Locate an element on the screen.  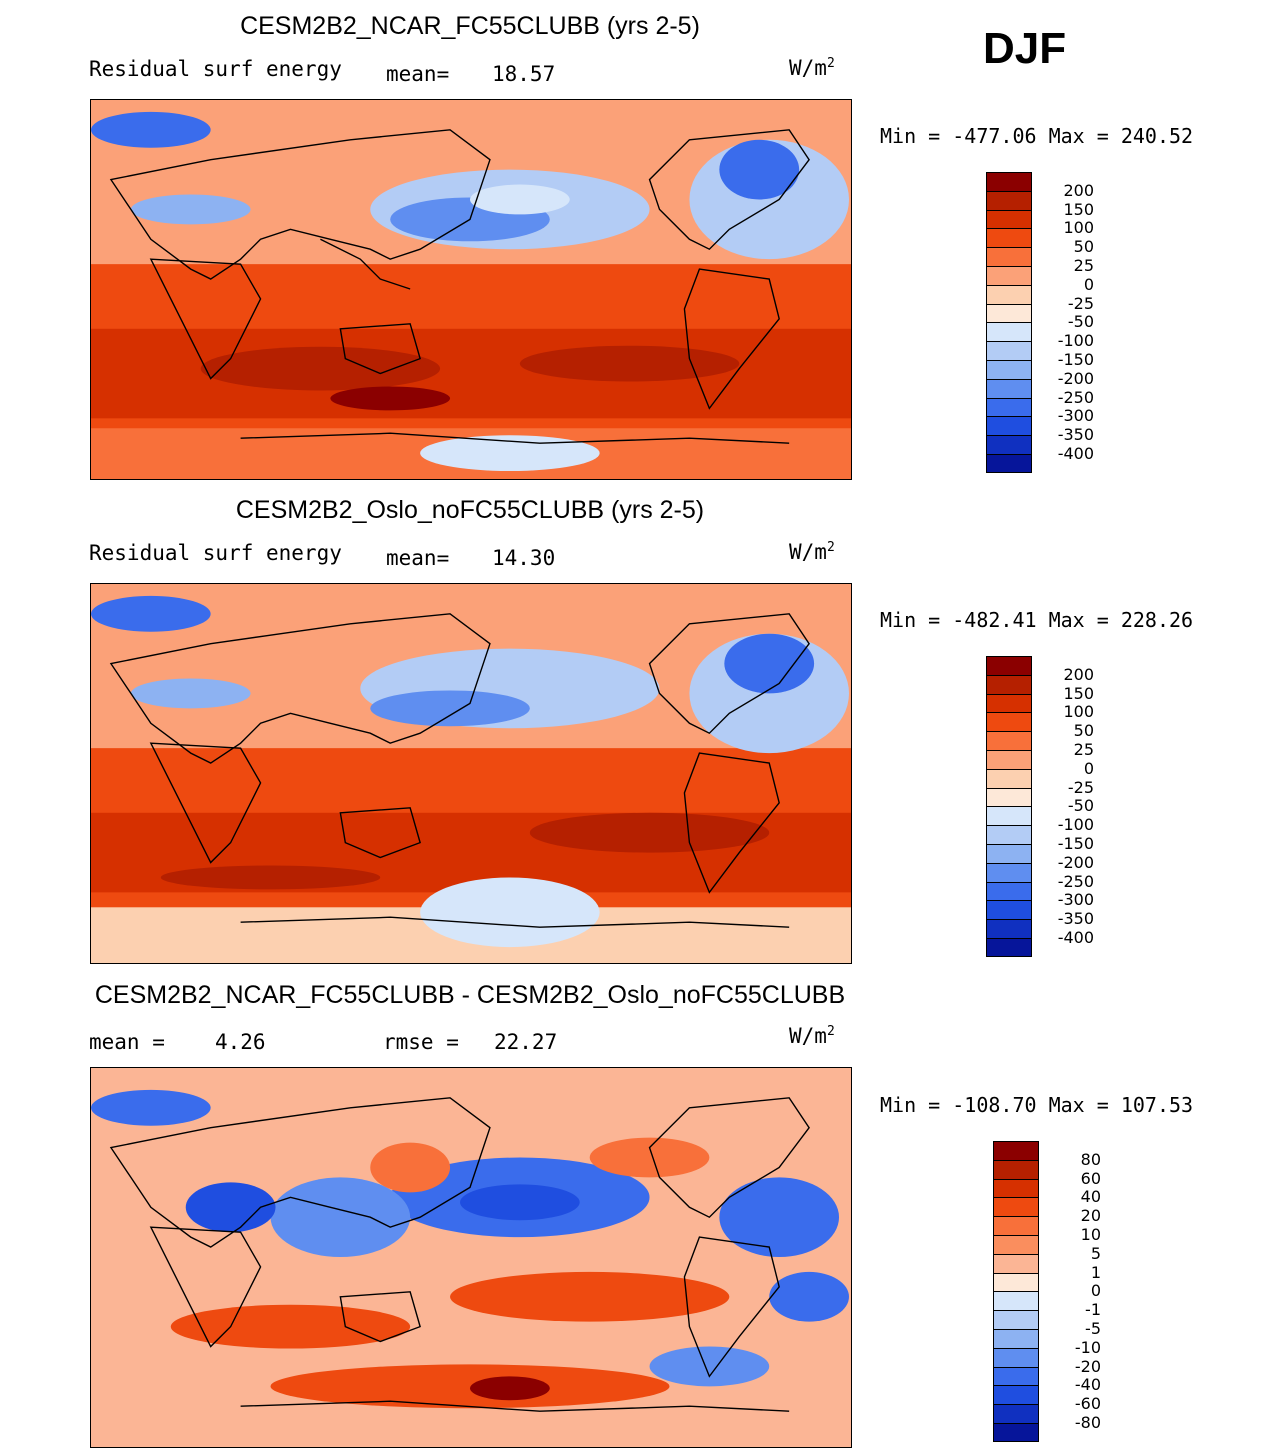
panel-3-mean-label: mean = is located at coordinates (127, 1042).